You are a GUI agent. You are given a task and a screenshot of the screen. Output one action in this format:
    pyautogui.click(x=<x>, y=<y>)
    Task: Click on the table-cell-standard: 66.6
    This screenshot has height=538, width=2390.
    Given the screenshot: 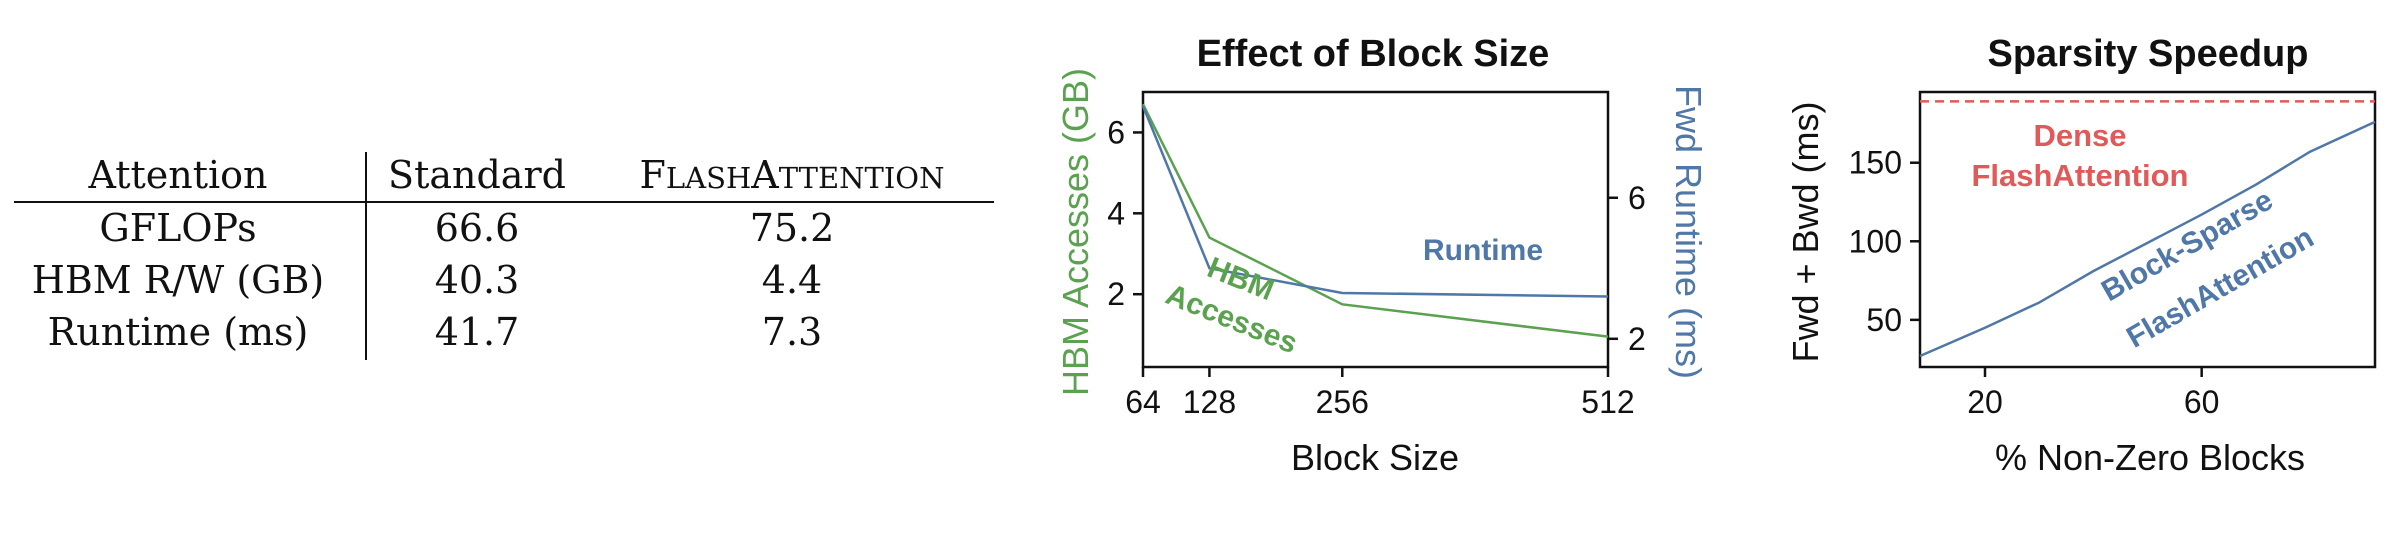 What is the action you would take?
    pyautogui.click(x=477, y=228)
    